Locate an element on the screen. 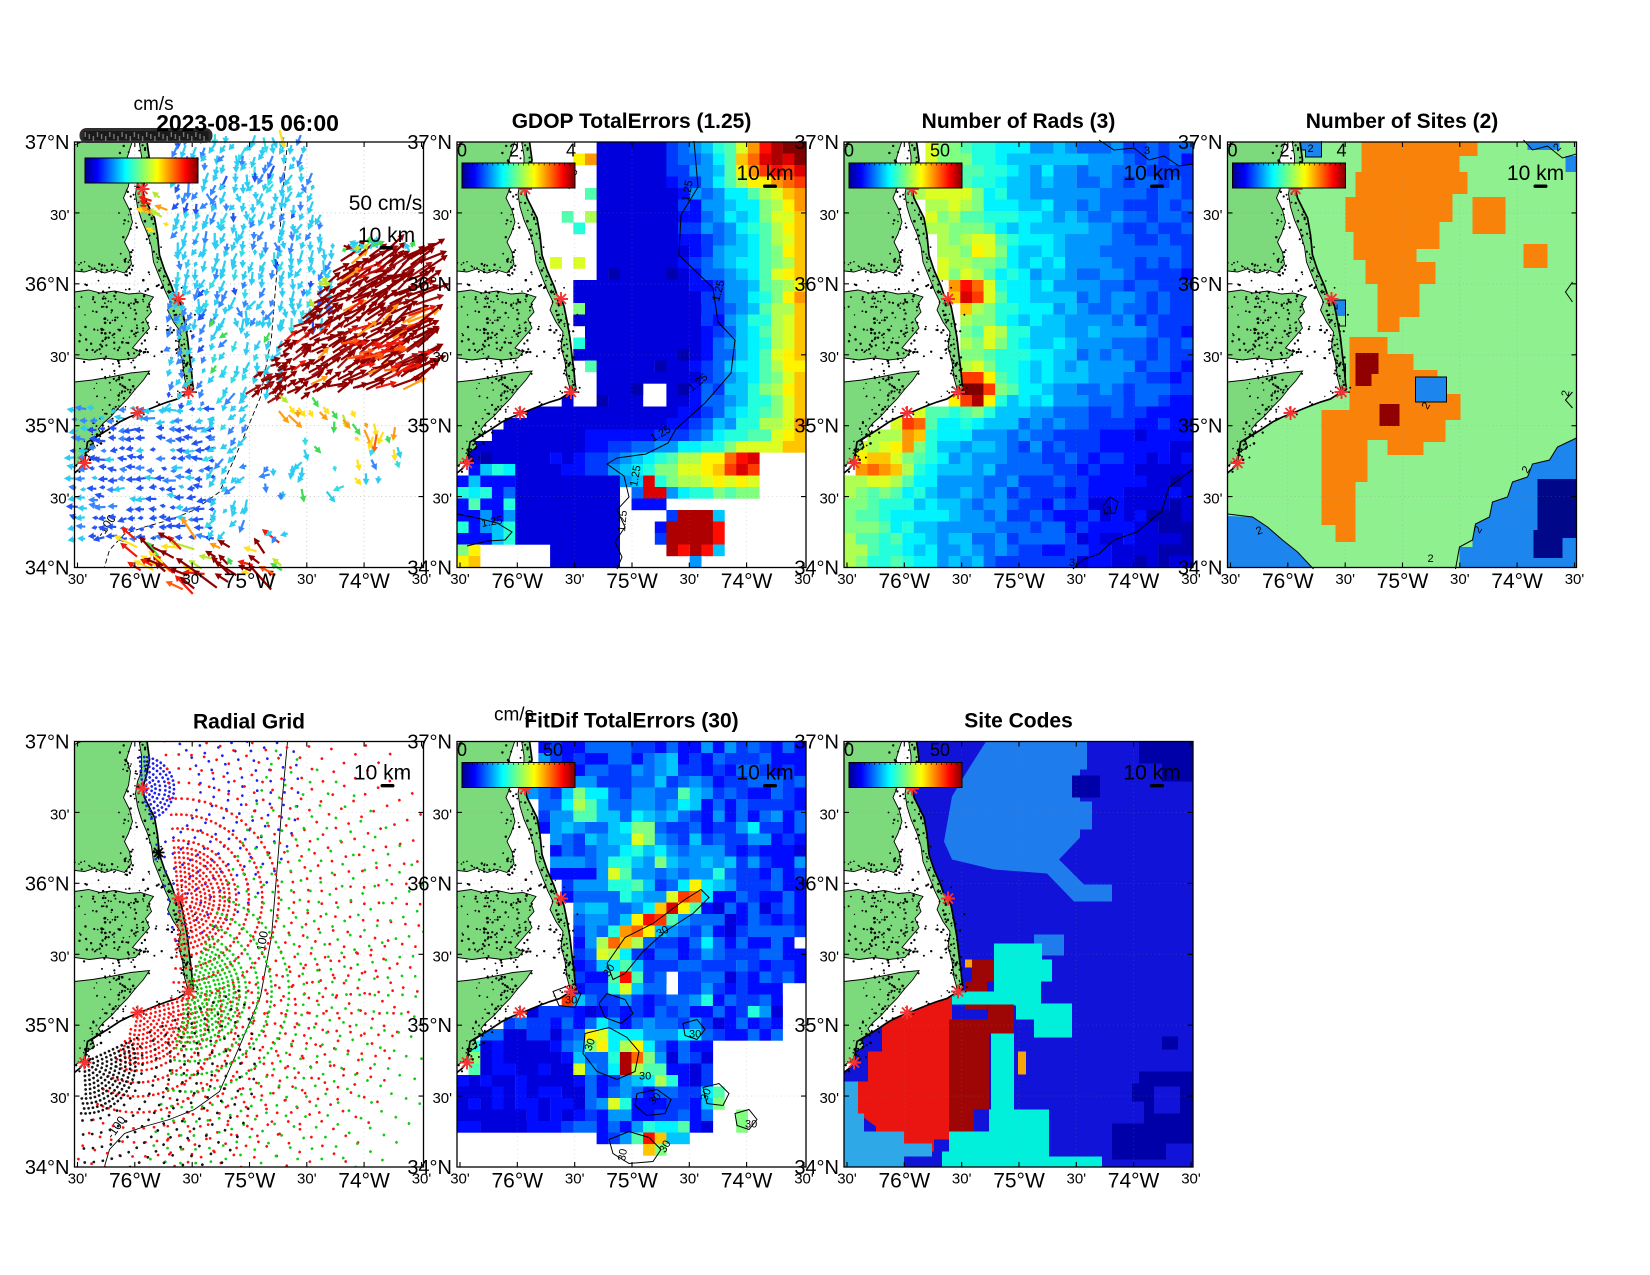  svg-text: FitDif TotalErrors (30) is located at coordinates (631, 721).